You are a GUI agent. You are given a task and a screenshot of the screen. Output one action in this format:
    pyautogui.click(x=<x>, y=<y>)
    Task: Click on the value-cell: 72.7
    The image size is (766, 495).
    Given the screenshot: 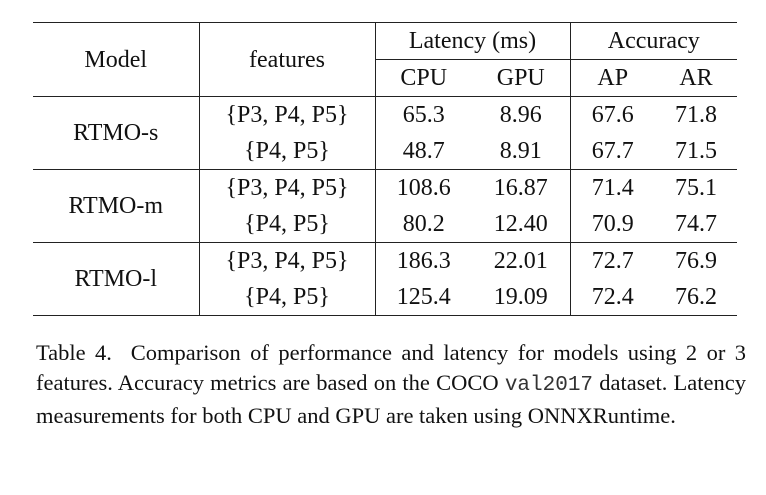 What is the action you would take?
    pyautogui.click(x=612, y=260)
    